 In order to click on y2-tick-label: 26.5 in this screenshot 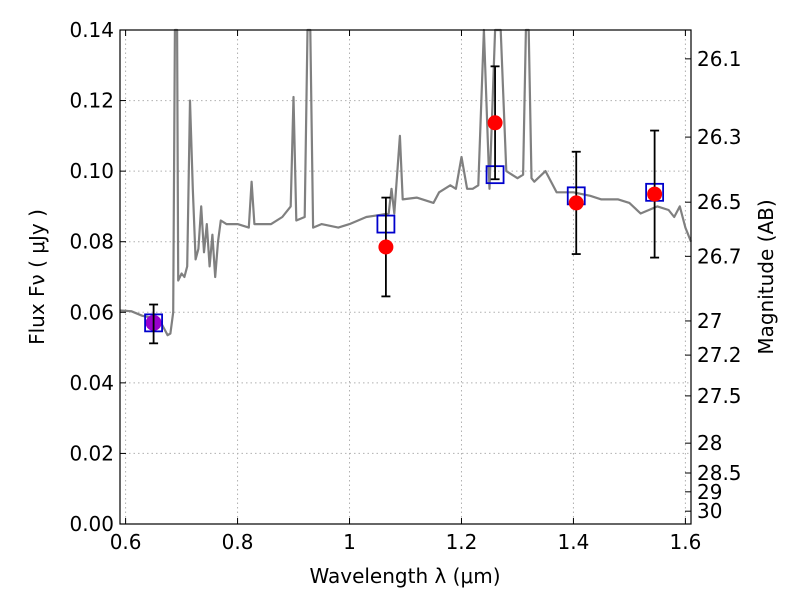, I will do `click(719, 202)`.